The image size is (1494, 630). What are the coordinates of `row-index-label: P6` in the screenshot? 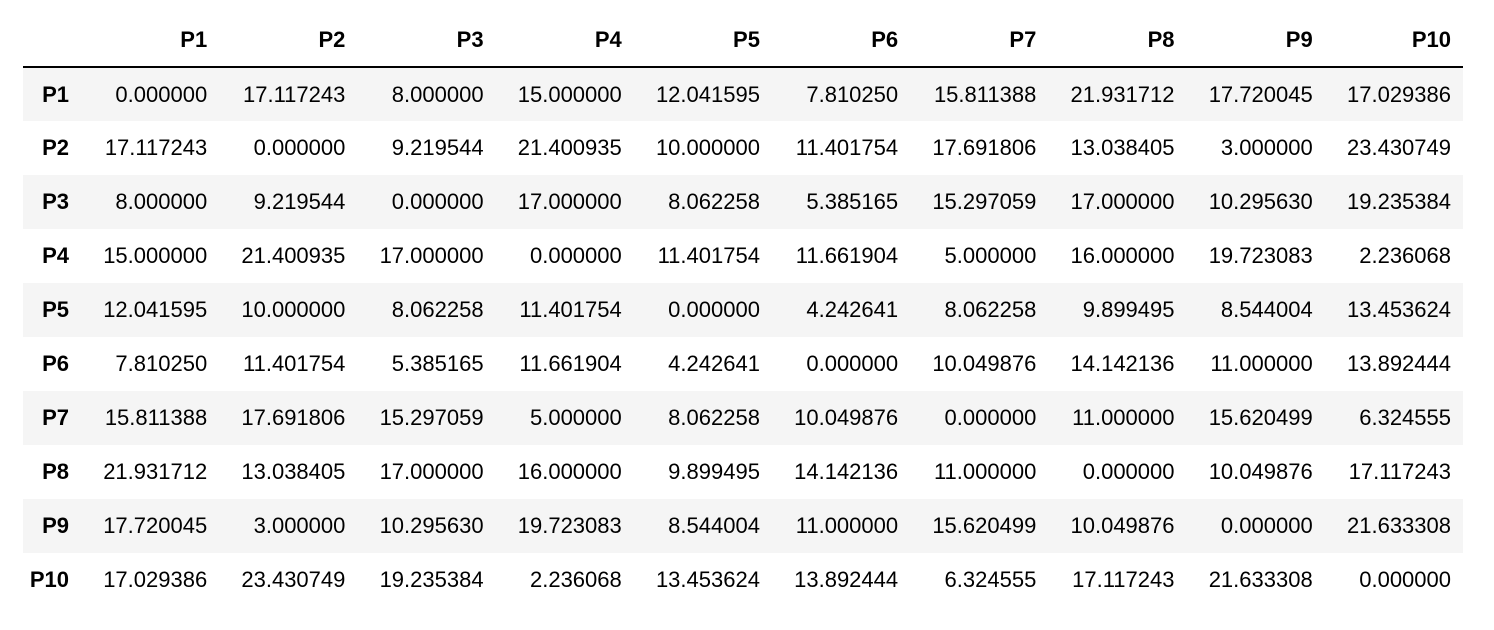 It's located at (55, 363).